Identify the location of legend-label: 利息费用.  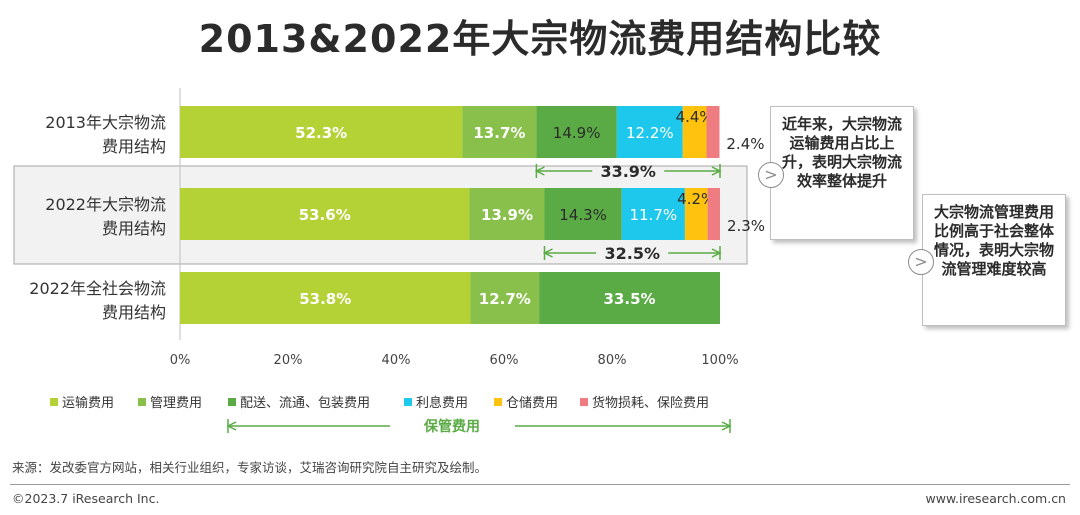
(442, 403).